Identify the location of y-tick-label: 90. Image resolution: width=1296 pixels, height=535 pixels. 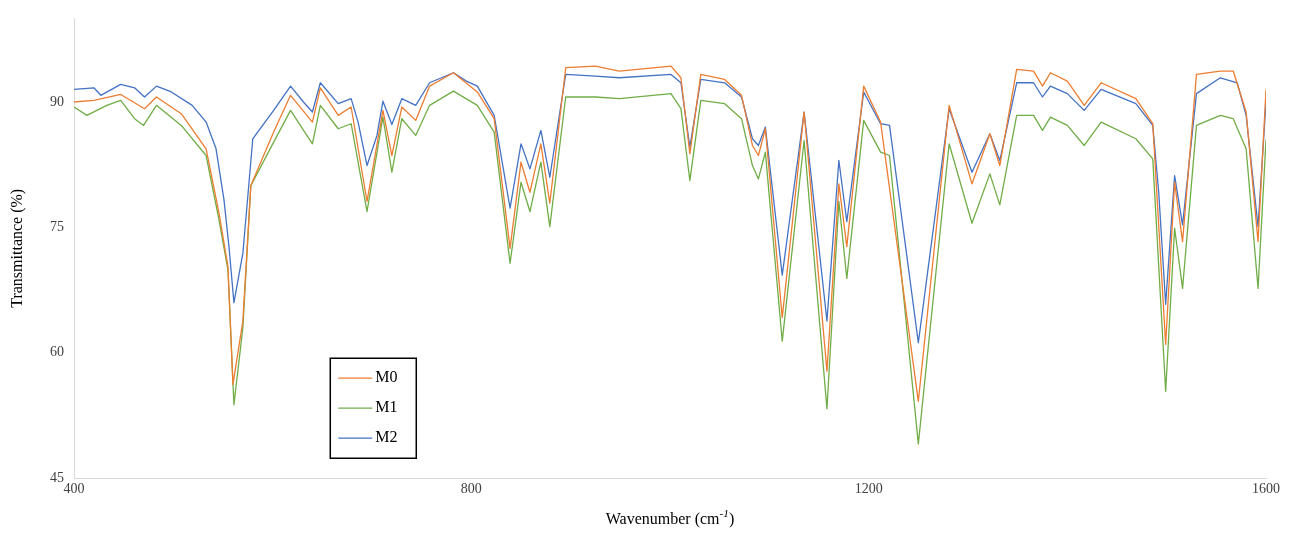
(57, 101).